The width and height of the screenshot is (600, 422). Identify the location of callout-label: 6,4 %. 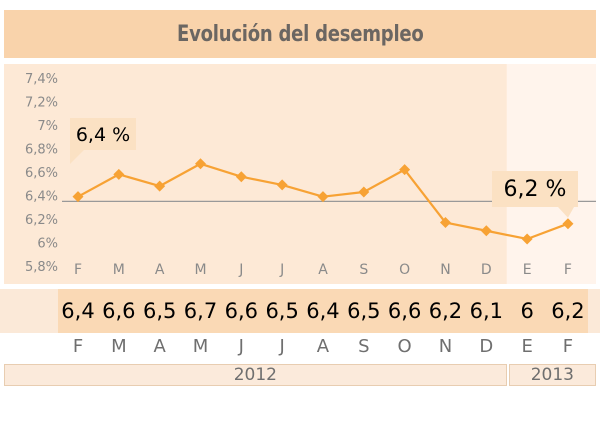
(103, 135).